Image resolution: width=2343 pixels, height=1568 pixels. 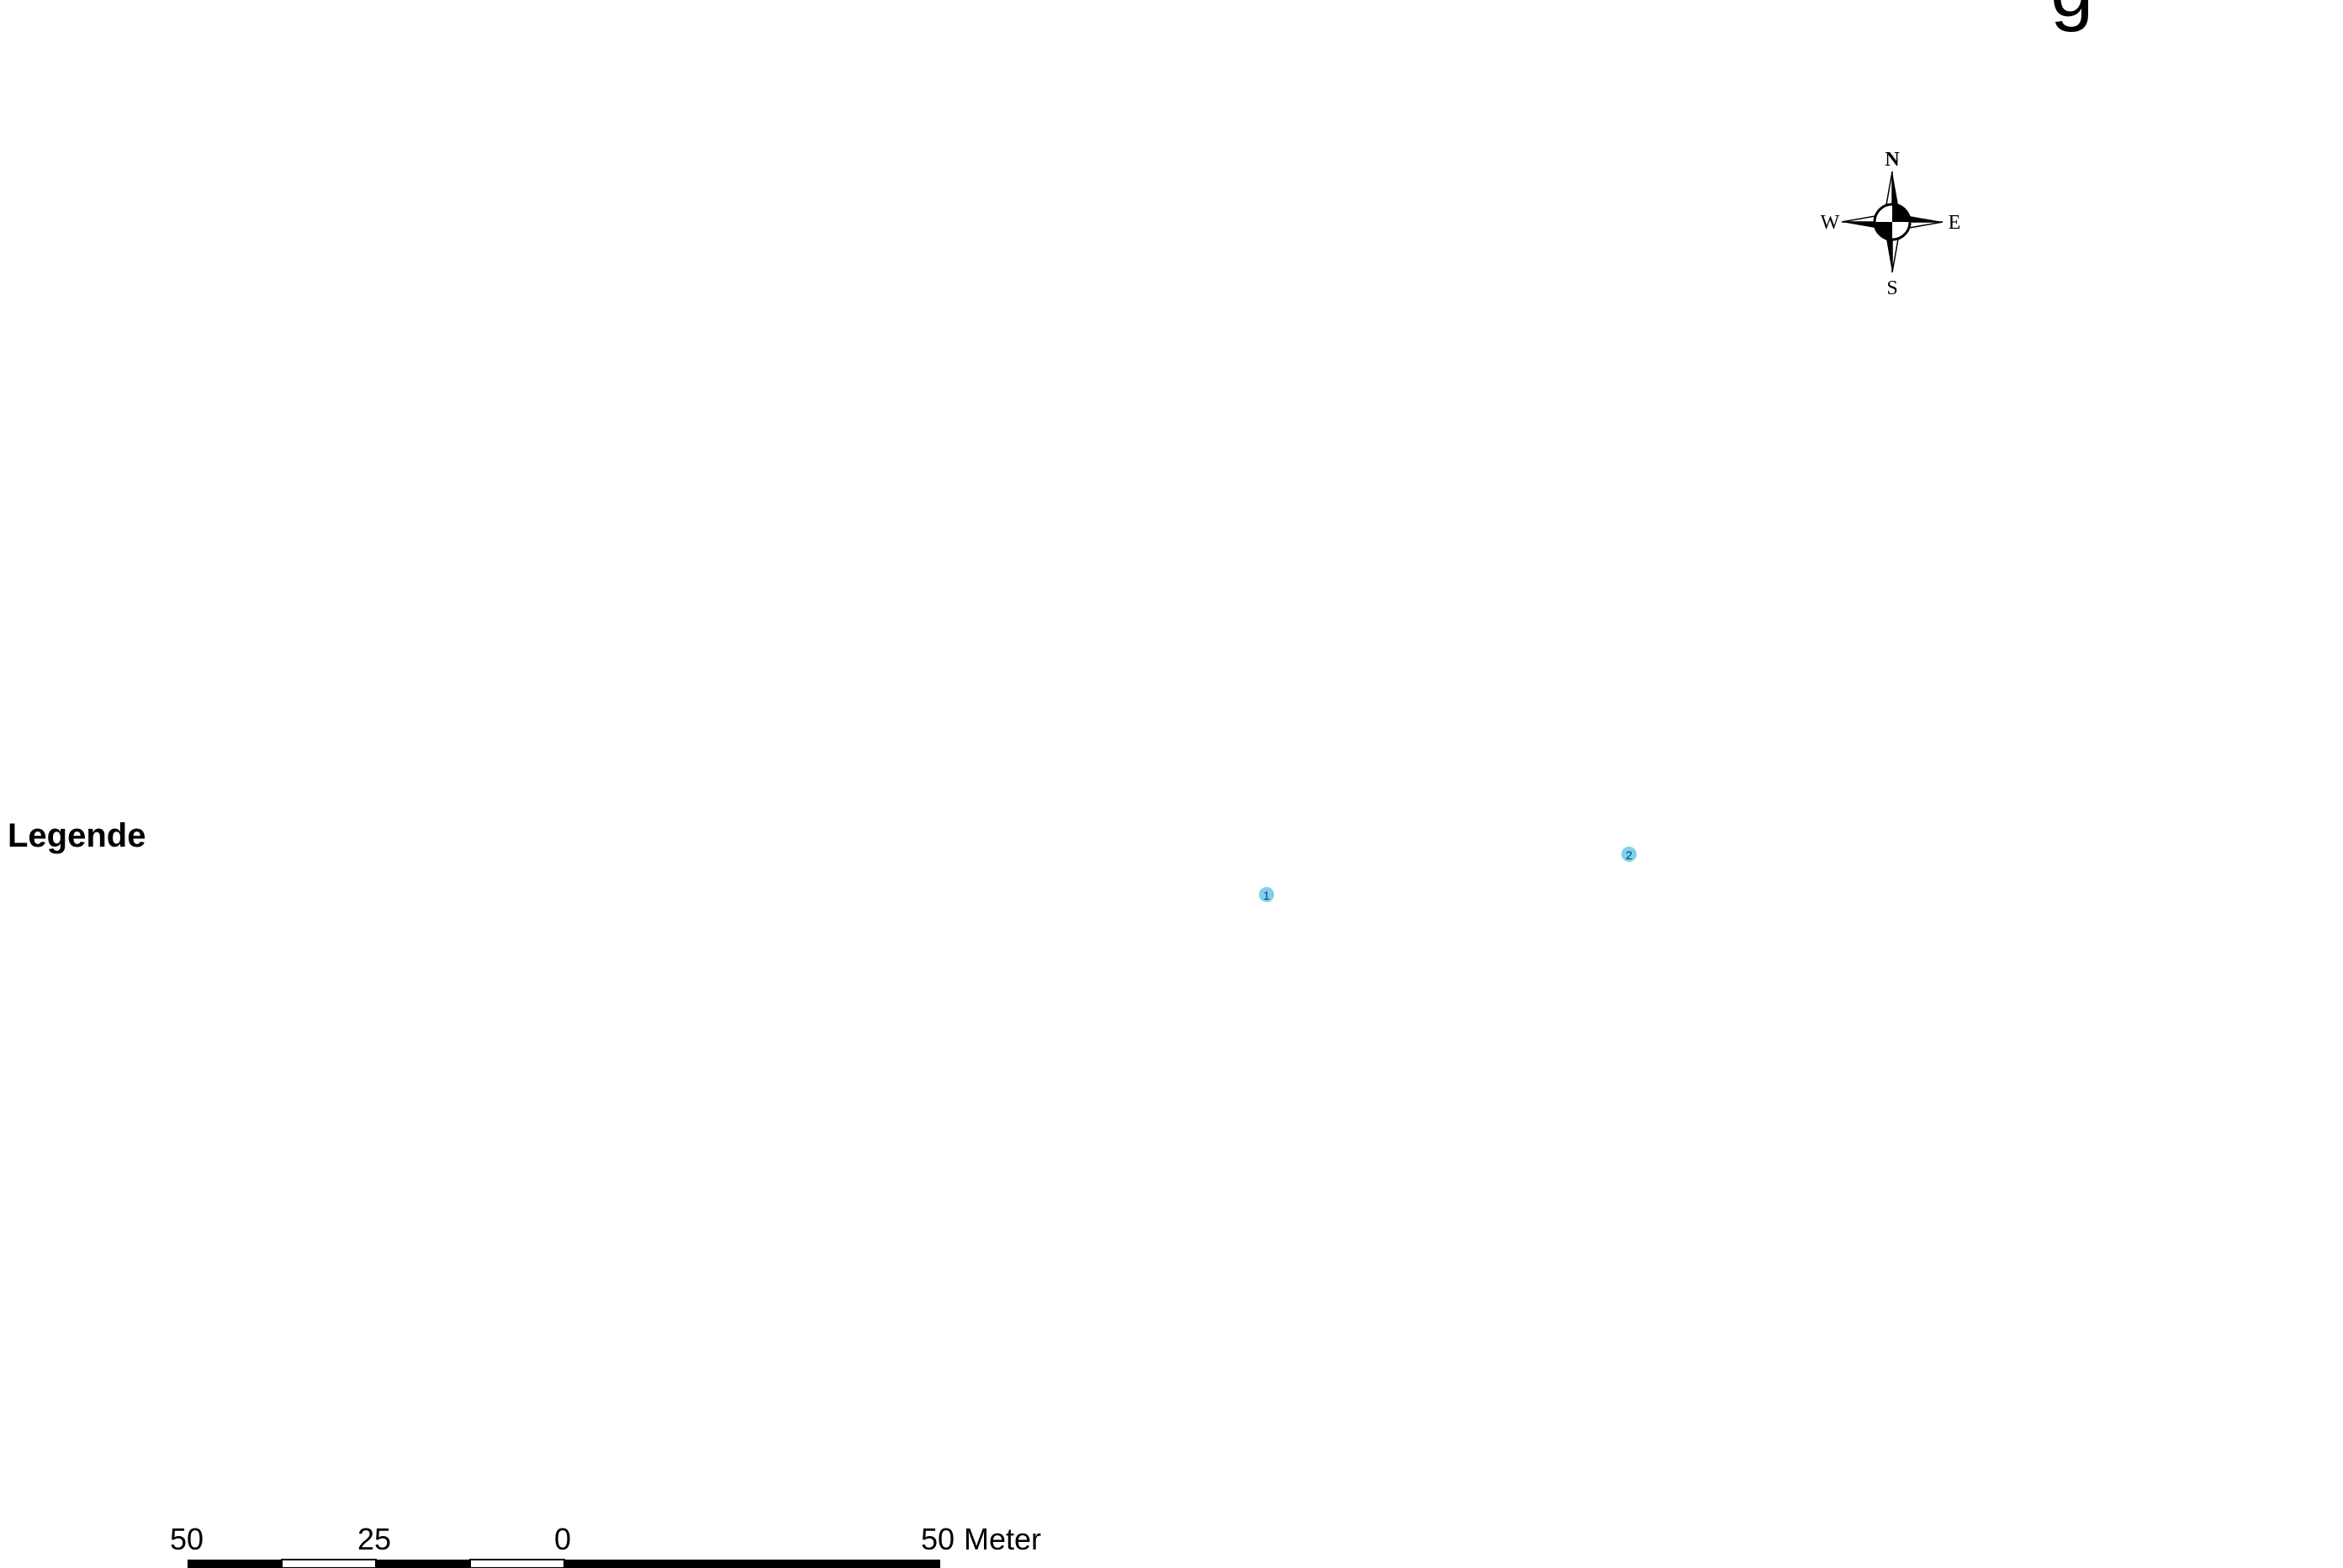 What do you see at coordinates (1891, 288) in the screenshot?
I see `compass-south: S` at bounding box center [1891, 288].